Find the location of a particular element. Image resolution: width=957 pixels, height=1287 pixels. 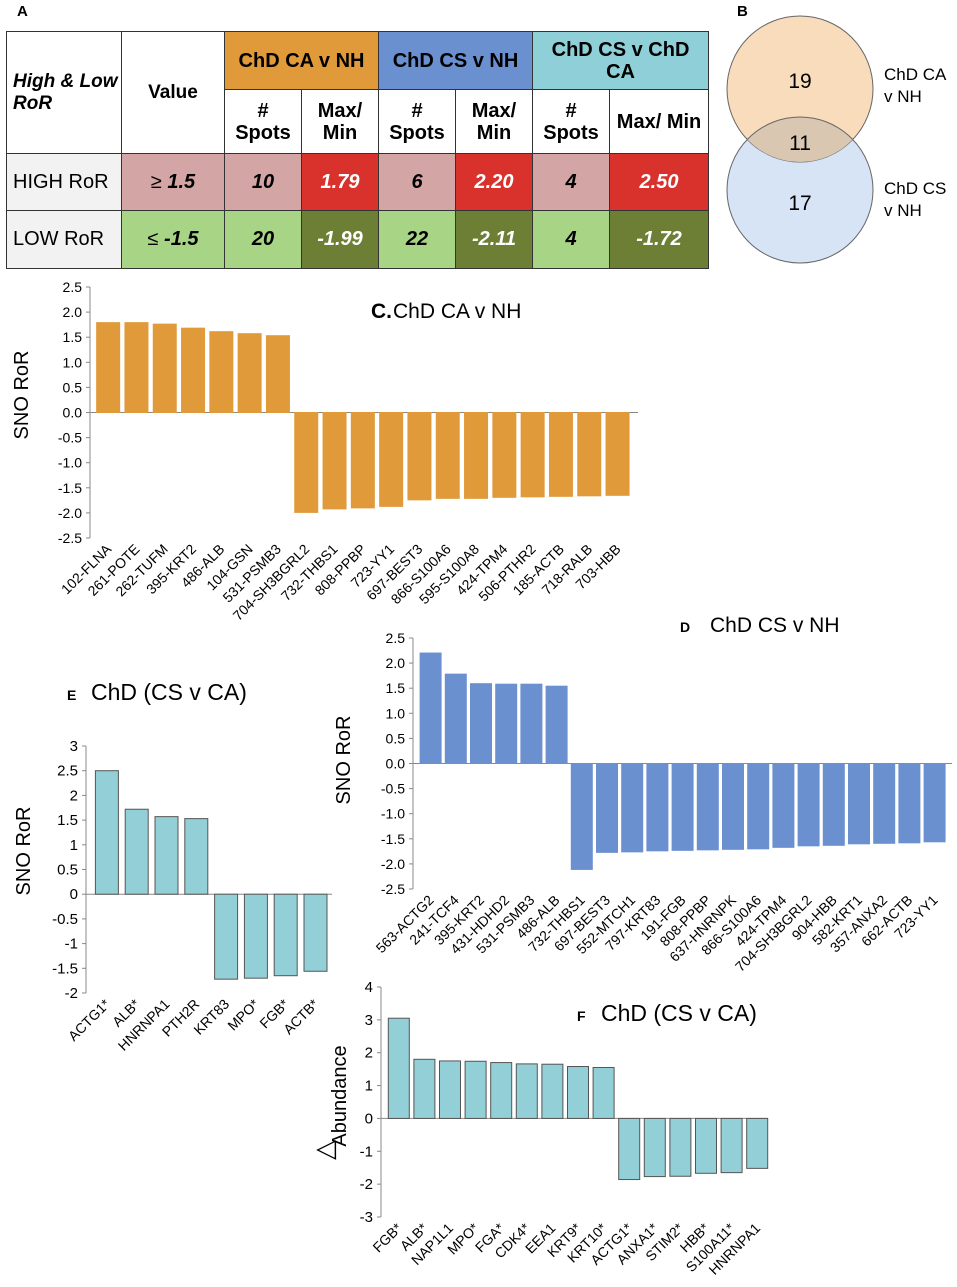

low-min-cs: -2.11 is located at coordinates (494, 239).